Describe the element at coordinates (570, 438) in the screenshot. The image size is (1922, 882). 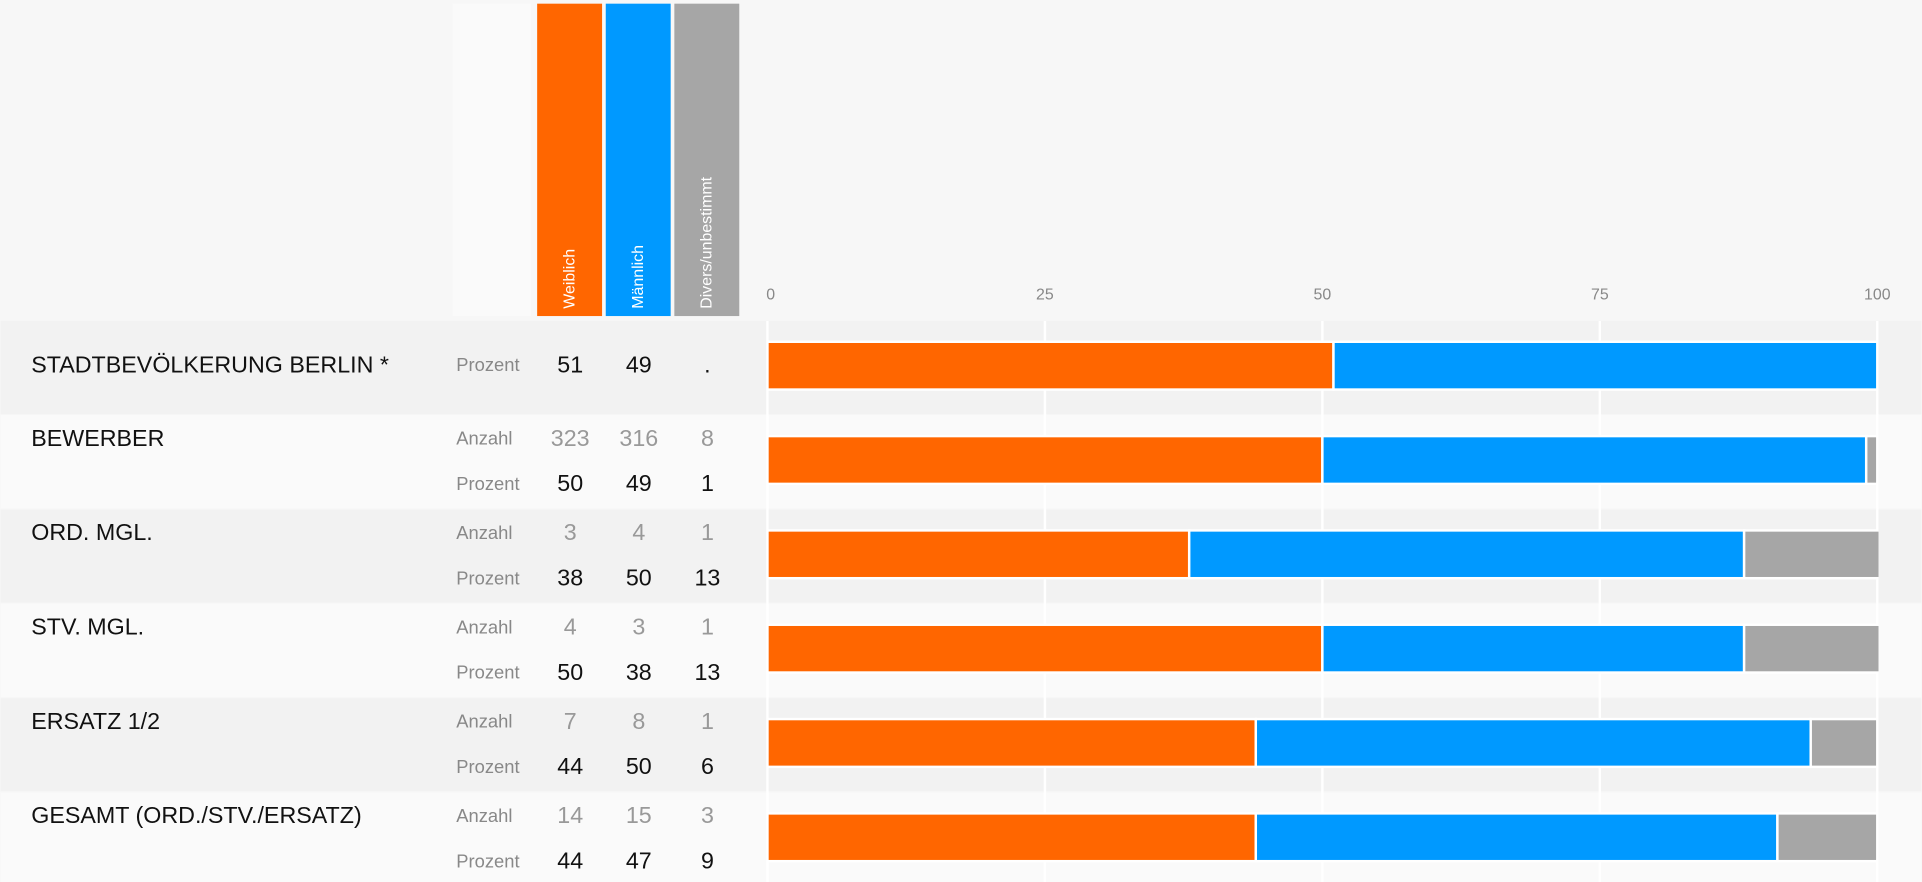
I see `count-value: 323` at that location.